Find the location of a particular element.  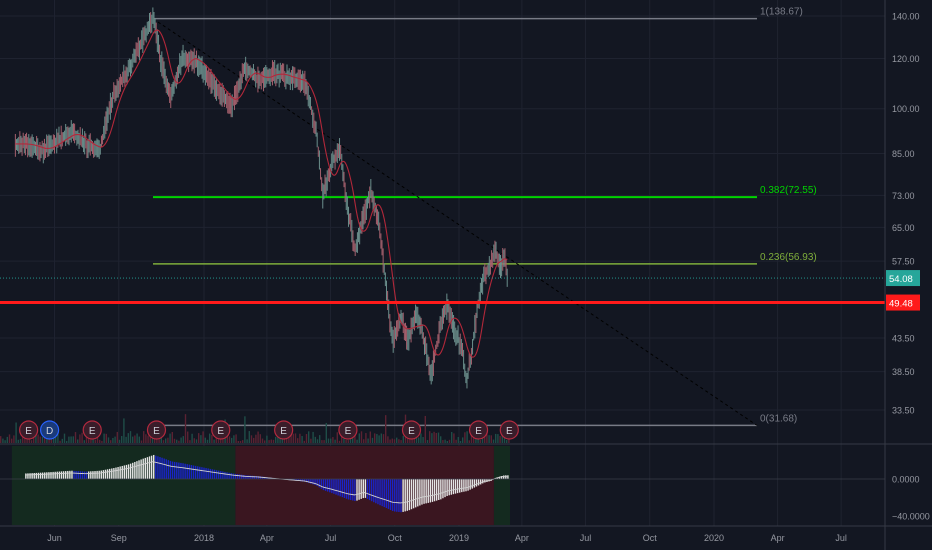

price-tick-label: 65.00 is located at coordinates (903, 228).